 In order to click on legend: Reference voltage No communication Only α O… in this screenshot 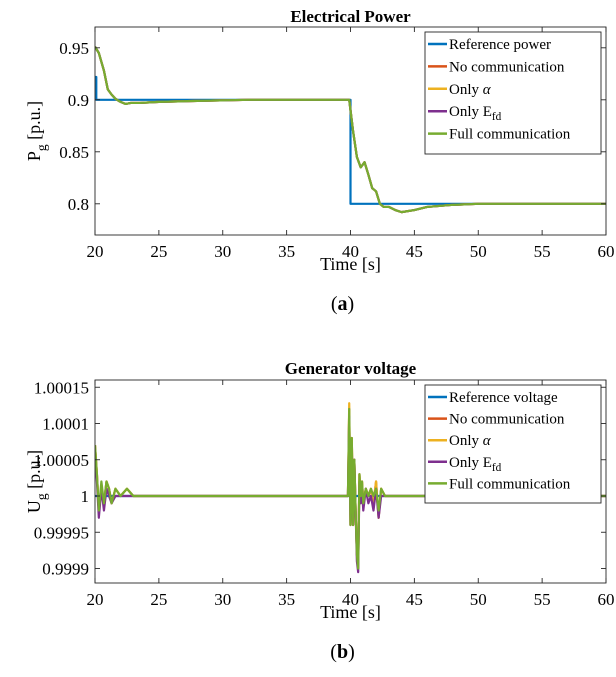, I will do `click(513, 444)`.